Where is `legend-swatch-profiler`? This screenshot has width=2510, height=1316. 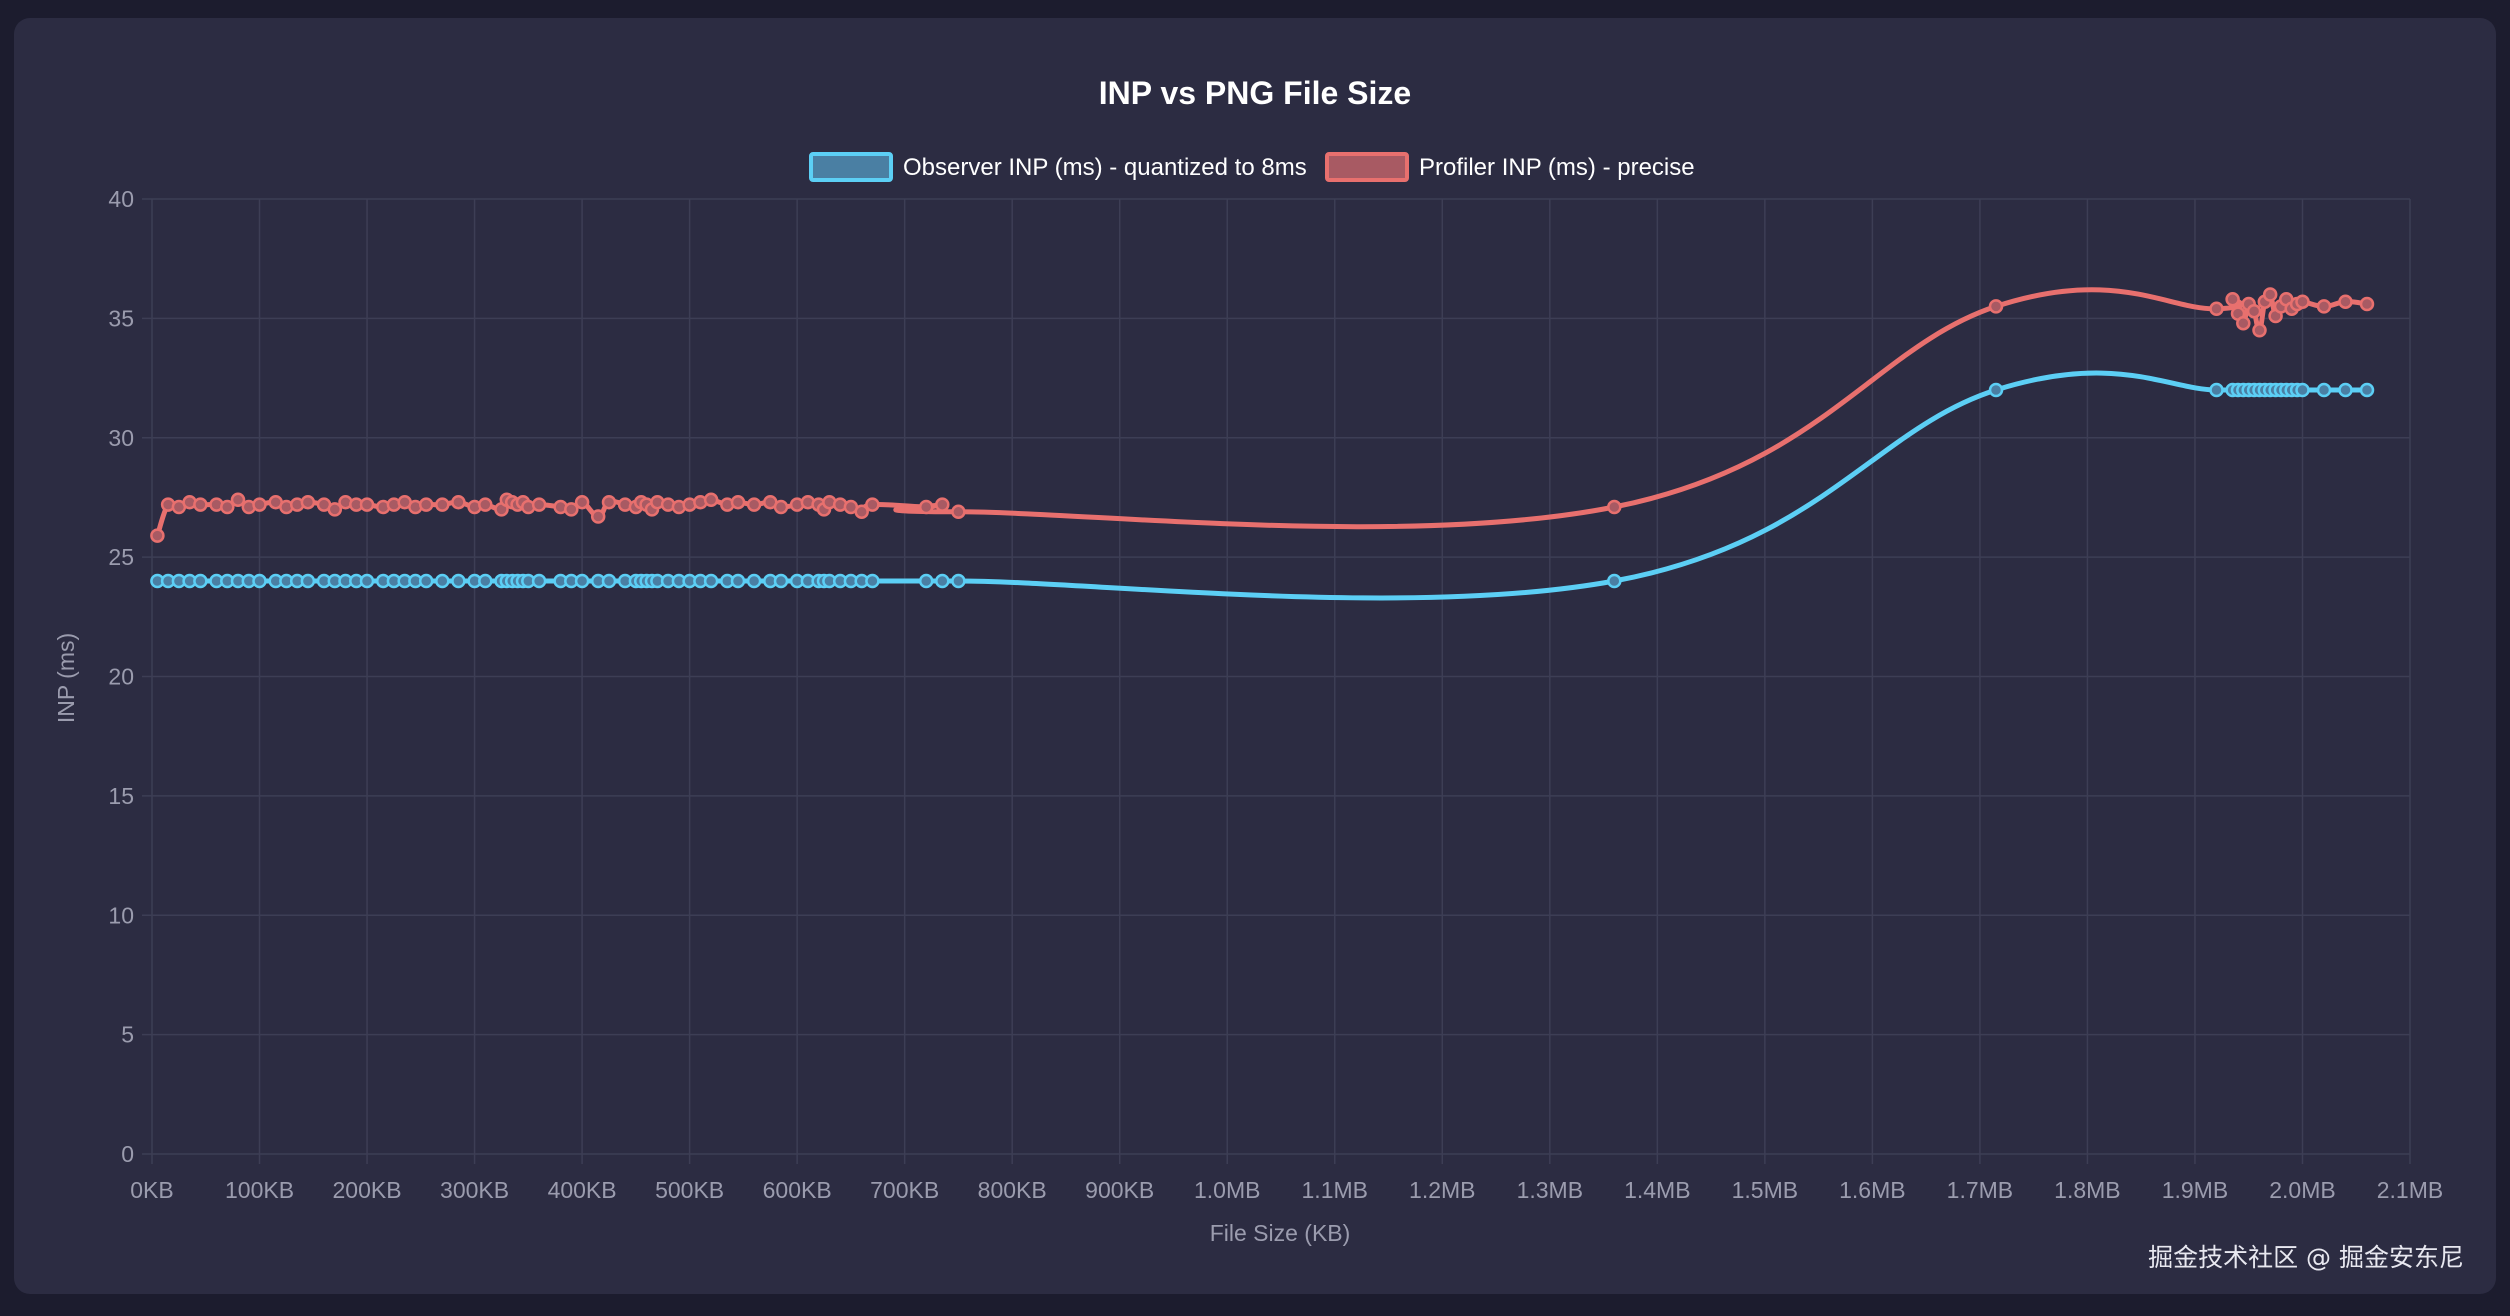
legend-swatch-profiler is located at coordinates (1367, 167).